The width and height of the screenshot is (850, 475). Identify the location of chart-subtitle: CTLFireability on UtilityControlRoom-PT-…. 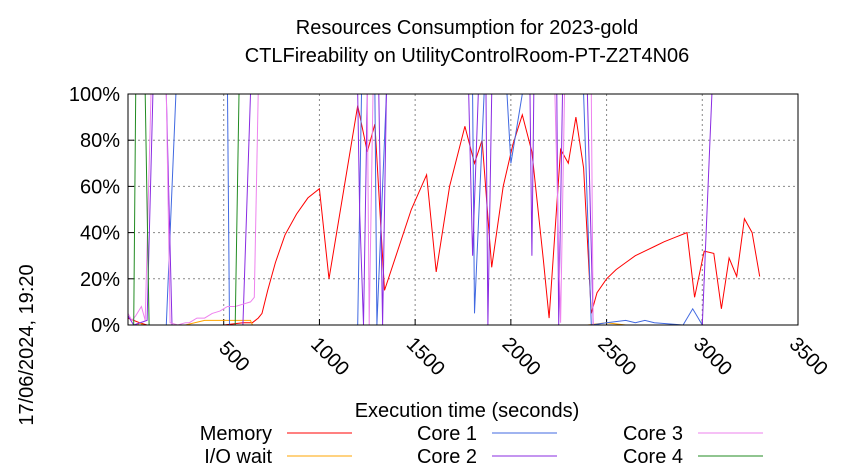
(467, 56).